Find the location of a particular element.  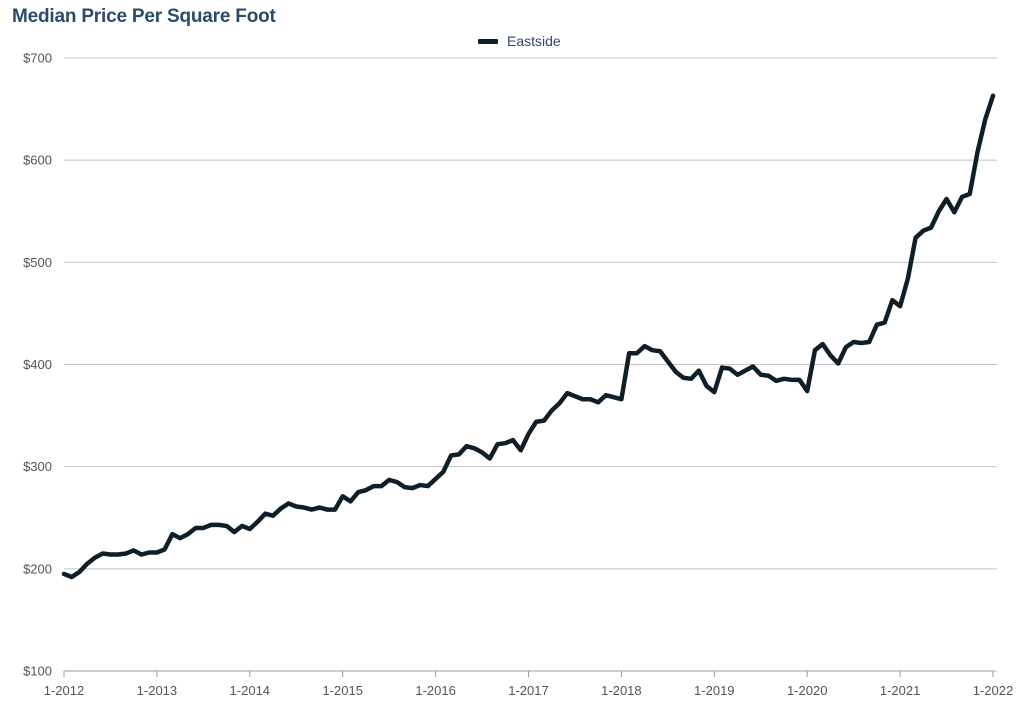

x-tick-label: 1-2020 is located at coordinates (807, 690).